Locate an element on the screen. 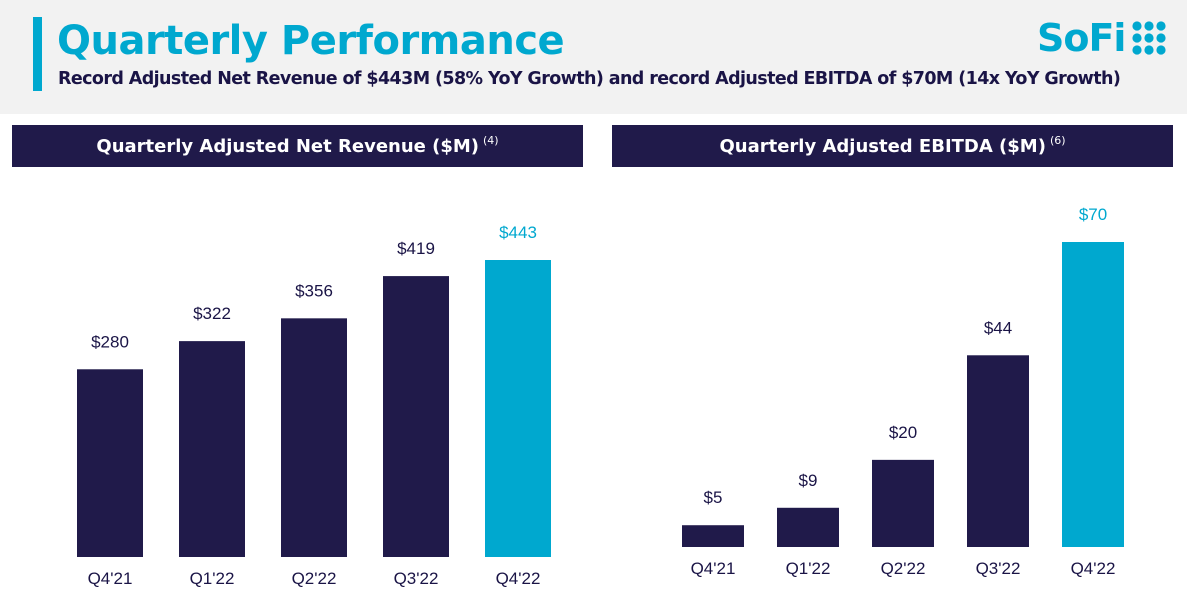 Image resolution: width=1187 pixels, height=601 pixels. revenue-category-label-2: Q2'22 is located at coordinates (314, 578).